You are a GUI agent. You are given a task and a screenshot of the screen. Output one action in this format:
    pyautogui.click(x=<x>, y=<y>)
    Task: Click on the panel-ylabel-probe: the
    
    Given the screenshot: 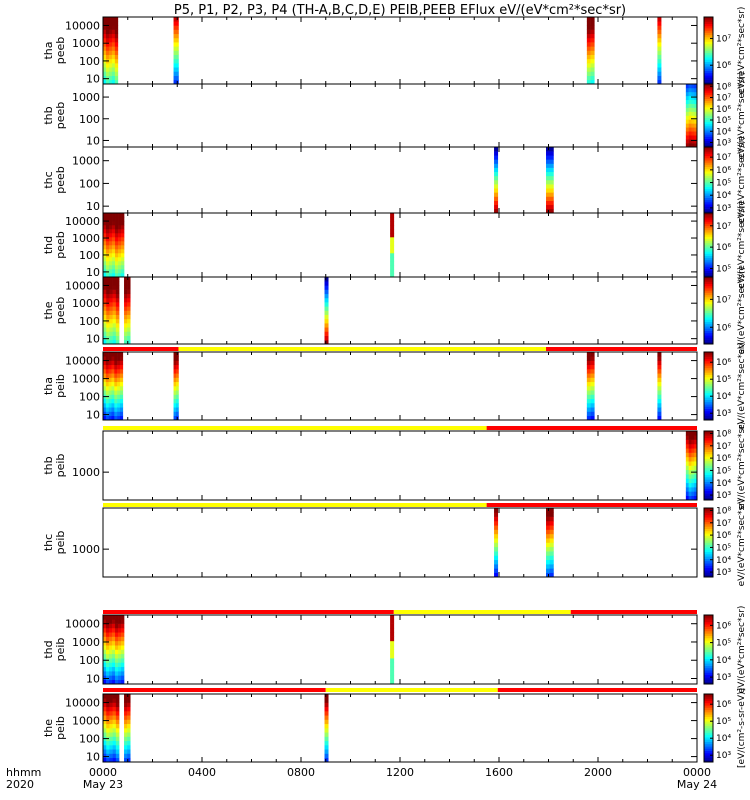 What is the action you would take?
    pyautogui.click(x=48, y=310)
    